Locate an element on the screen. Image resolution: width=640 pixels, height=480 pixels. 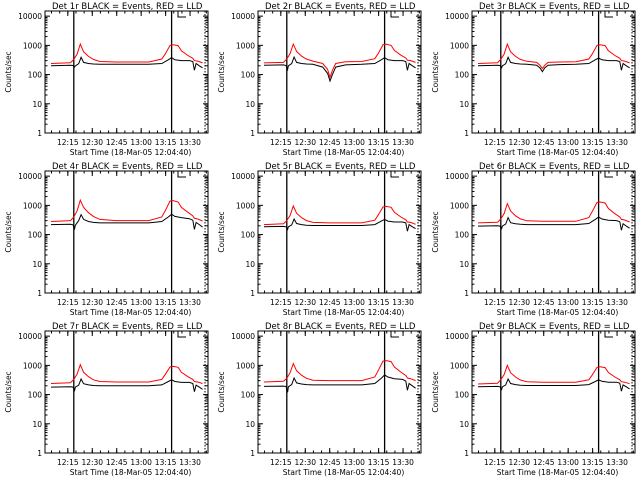
panel-title: Det 8r BLACK = Events, RED = LLD is located at coordinates (340, 327).